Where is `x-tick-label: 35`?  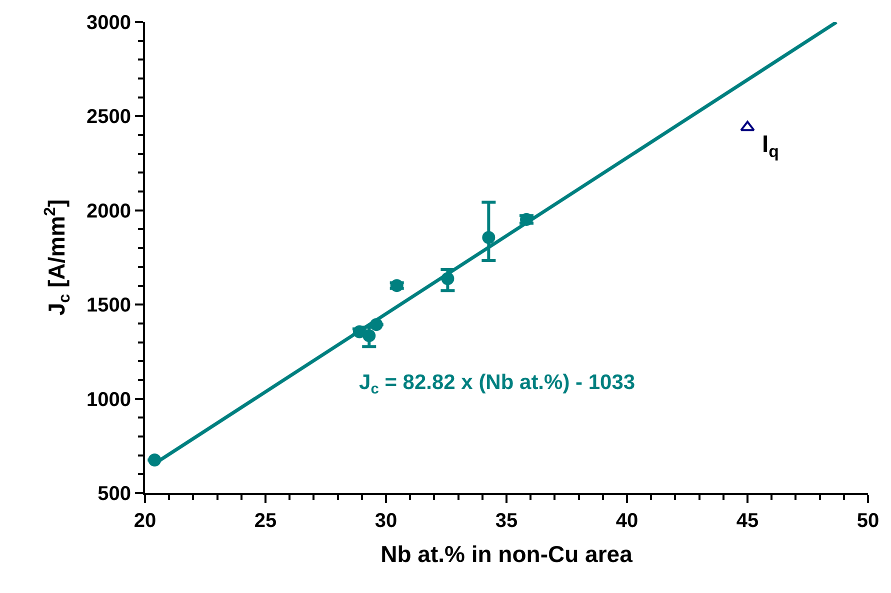
x-tick-label: 35 is located at coordinates (506, 521).